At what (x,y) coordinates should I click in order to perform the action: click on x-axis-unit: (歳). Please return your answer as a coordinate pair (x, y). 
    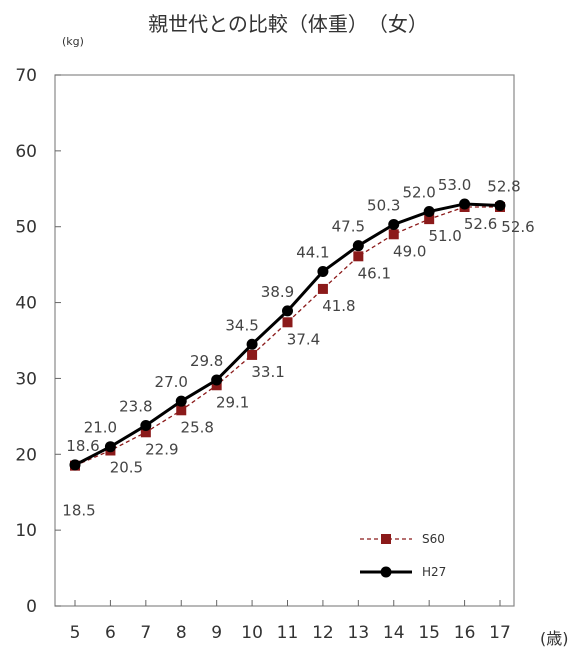
    Looking at the image, I should click on (554, 638).